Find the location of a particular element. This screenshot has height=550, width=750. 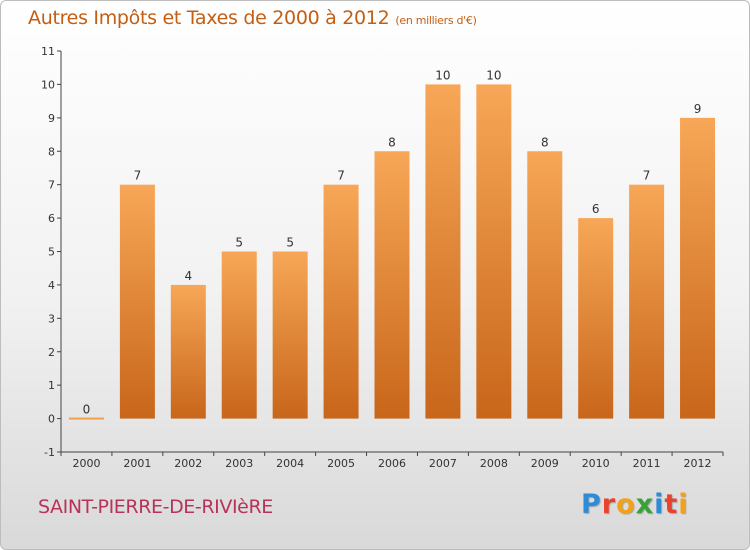

data-label-2000: 0 is located at coordinates (87, 410).